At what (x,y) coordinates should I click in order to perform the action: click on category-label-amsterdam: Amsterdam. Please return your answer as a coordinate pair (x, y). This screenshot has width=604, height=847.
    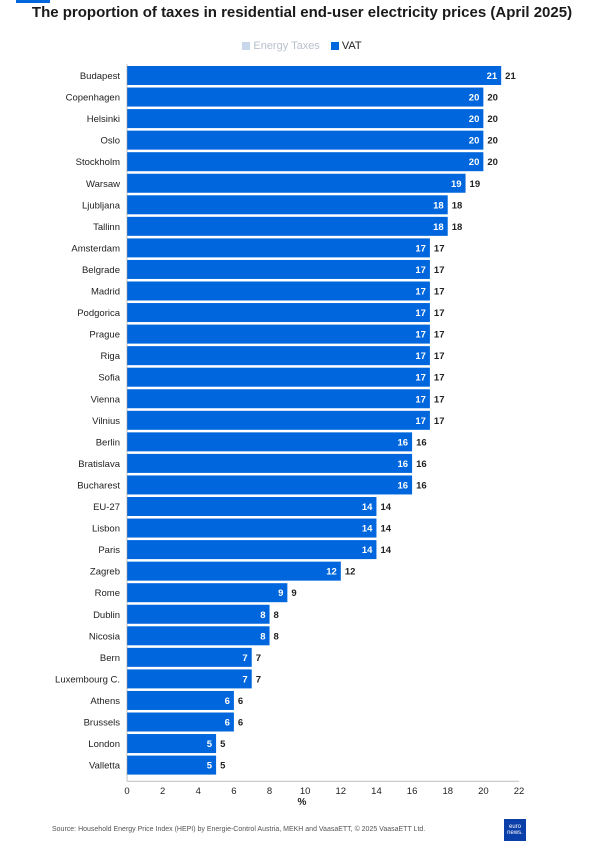
    Looking at the image, I should click on (95, 248).